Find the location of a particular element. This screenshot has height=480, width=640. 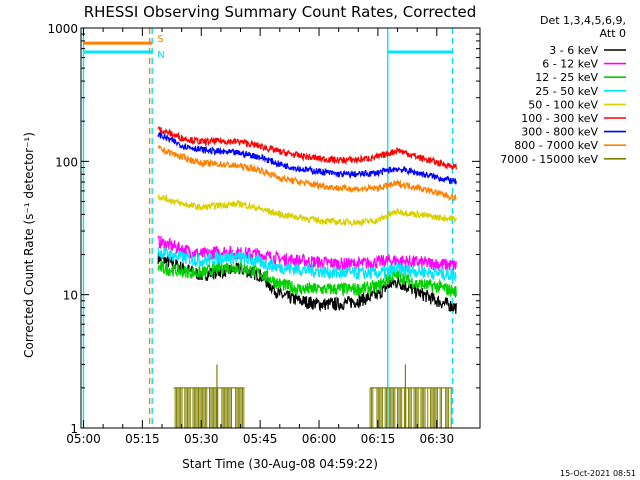

series-12-25-kev is located at coordinates (307, 279).